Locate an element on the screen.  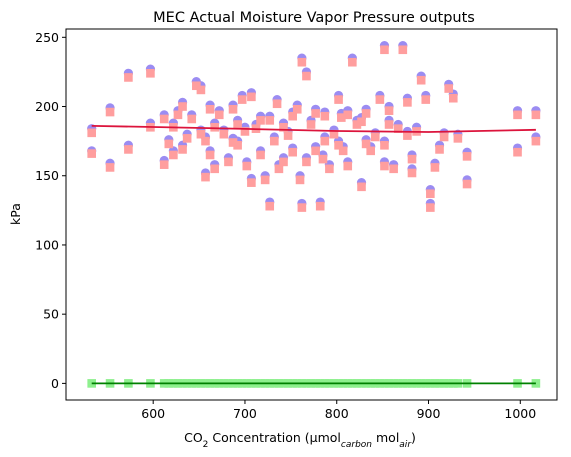
trend-line is located at coordinates (313, 129).